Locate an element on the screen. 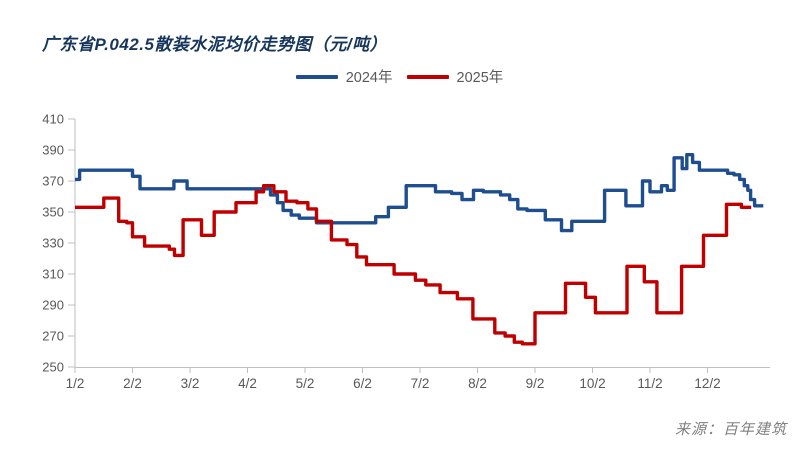 This screenshot has width=799, height=450. legend-item-2024: 2024年 is located at coordinates (344, 76).